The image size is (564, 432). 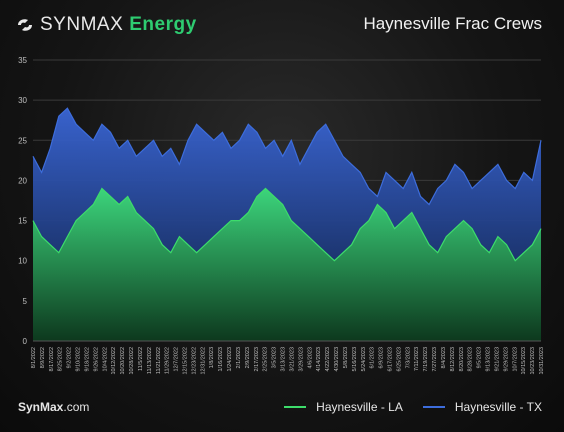 I want to click on synmax-logo: SYNMAX Energy, so click(x=106, y=25).